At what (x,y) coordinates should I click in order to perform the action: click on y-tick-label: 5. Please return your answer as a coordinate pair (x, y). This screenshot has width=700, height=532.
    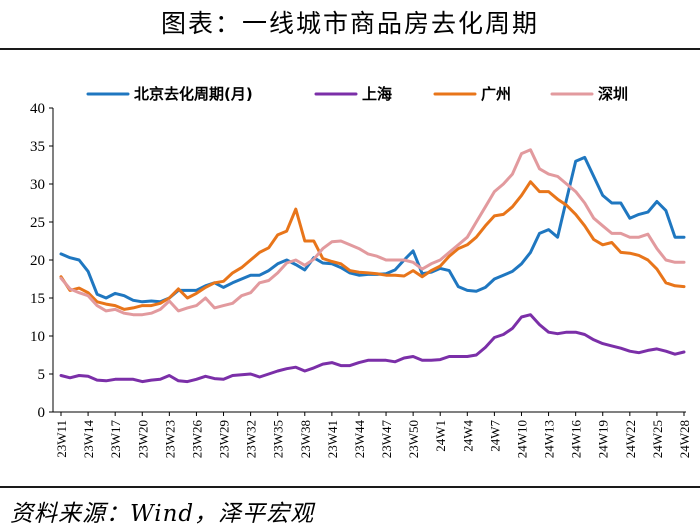
    Looking at the image, I should click on (42, 375).